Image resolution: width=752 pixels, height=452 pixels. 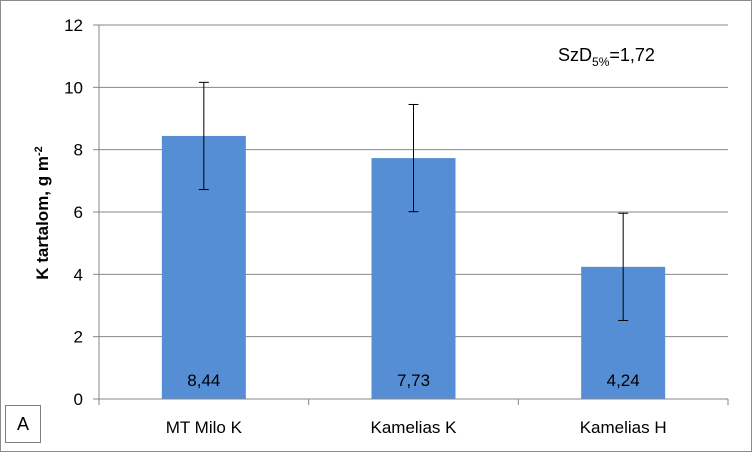 I want to click on value-labels: 8,44 7,73 4,24, so click(x=413, y=380).